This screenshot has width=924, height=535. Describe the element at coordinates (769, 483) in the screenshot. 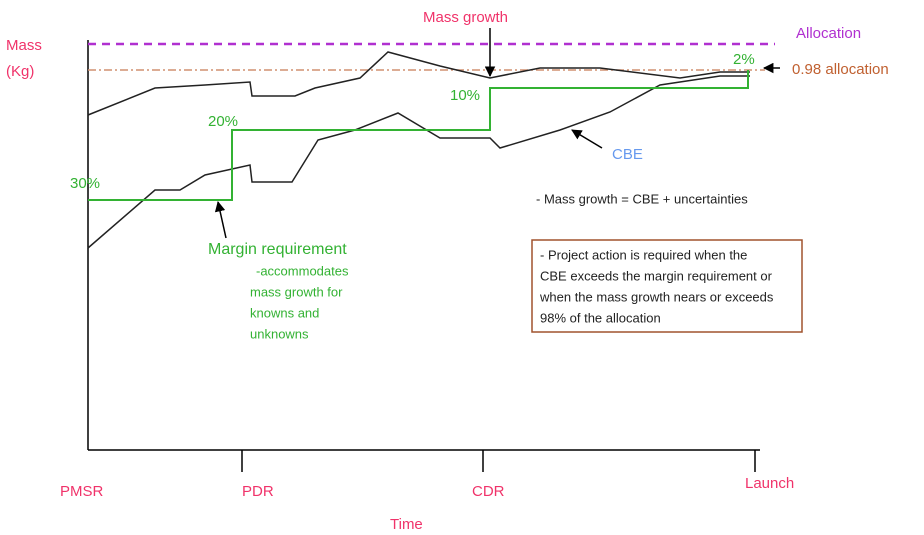

I see `milestone: Launch` at that location.